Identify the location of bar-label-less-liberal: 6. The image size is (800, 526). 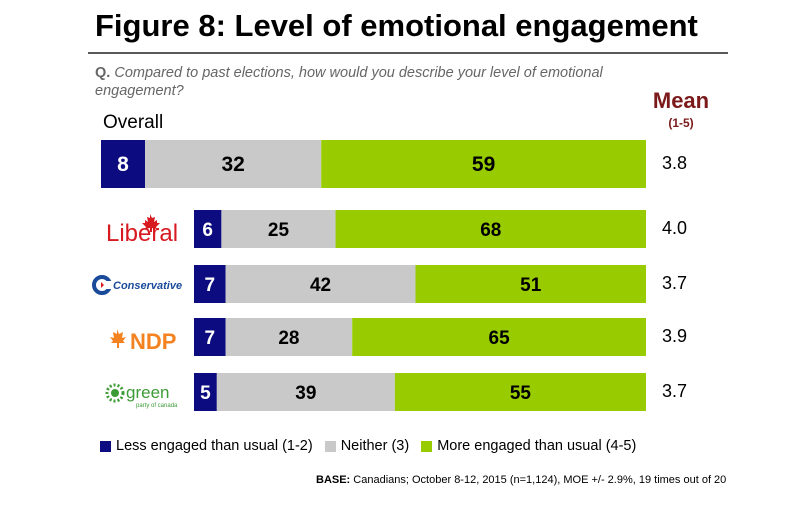
(207, 230).